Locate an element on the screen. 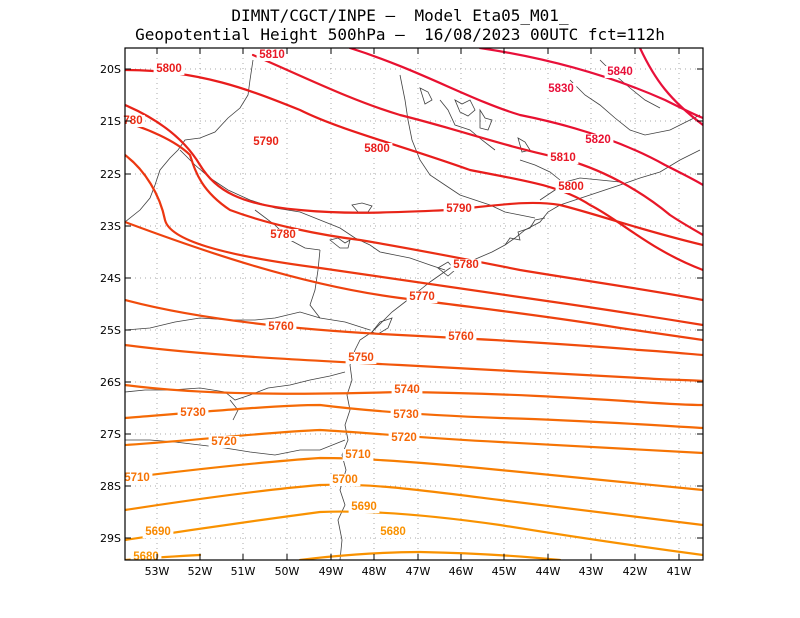  x-tick-label: 52W is located at coordinates (200, 571).